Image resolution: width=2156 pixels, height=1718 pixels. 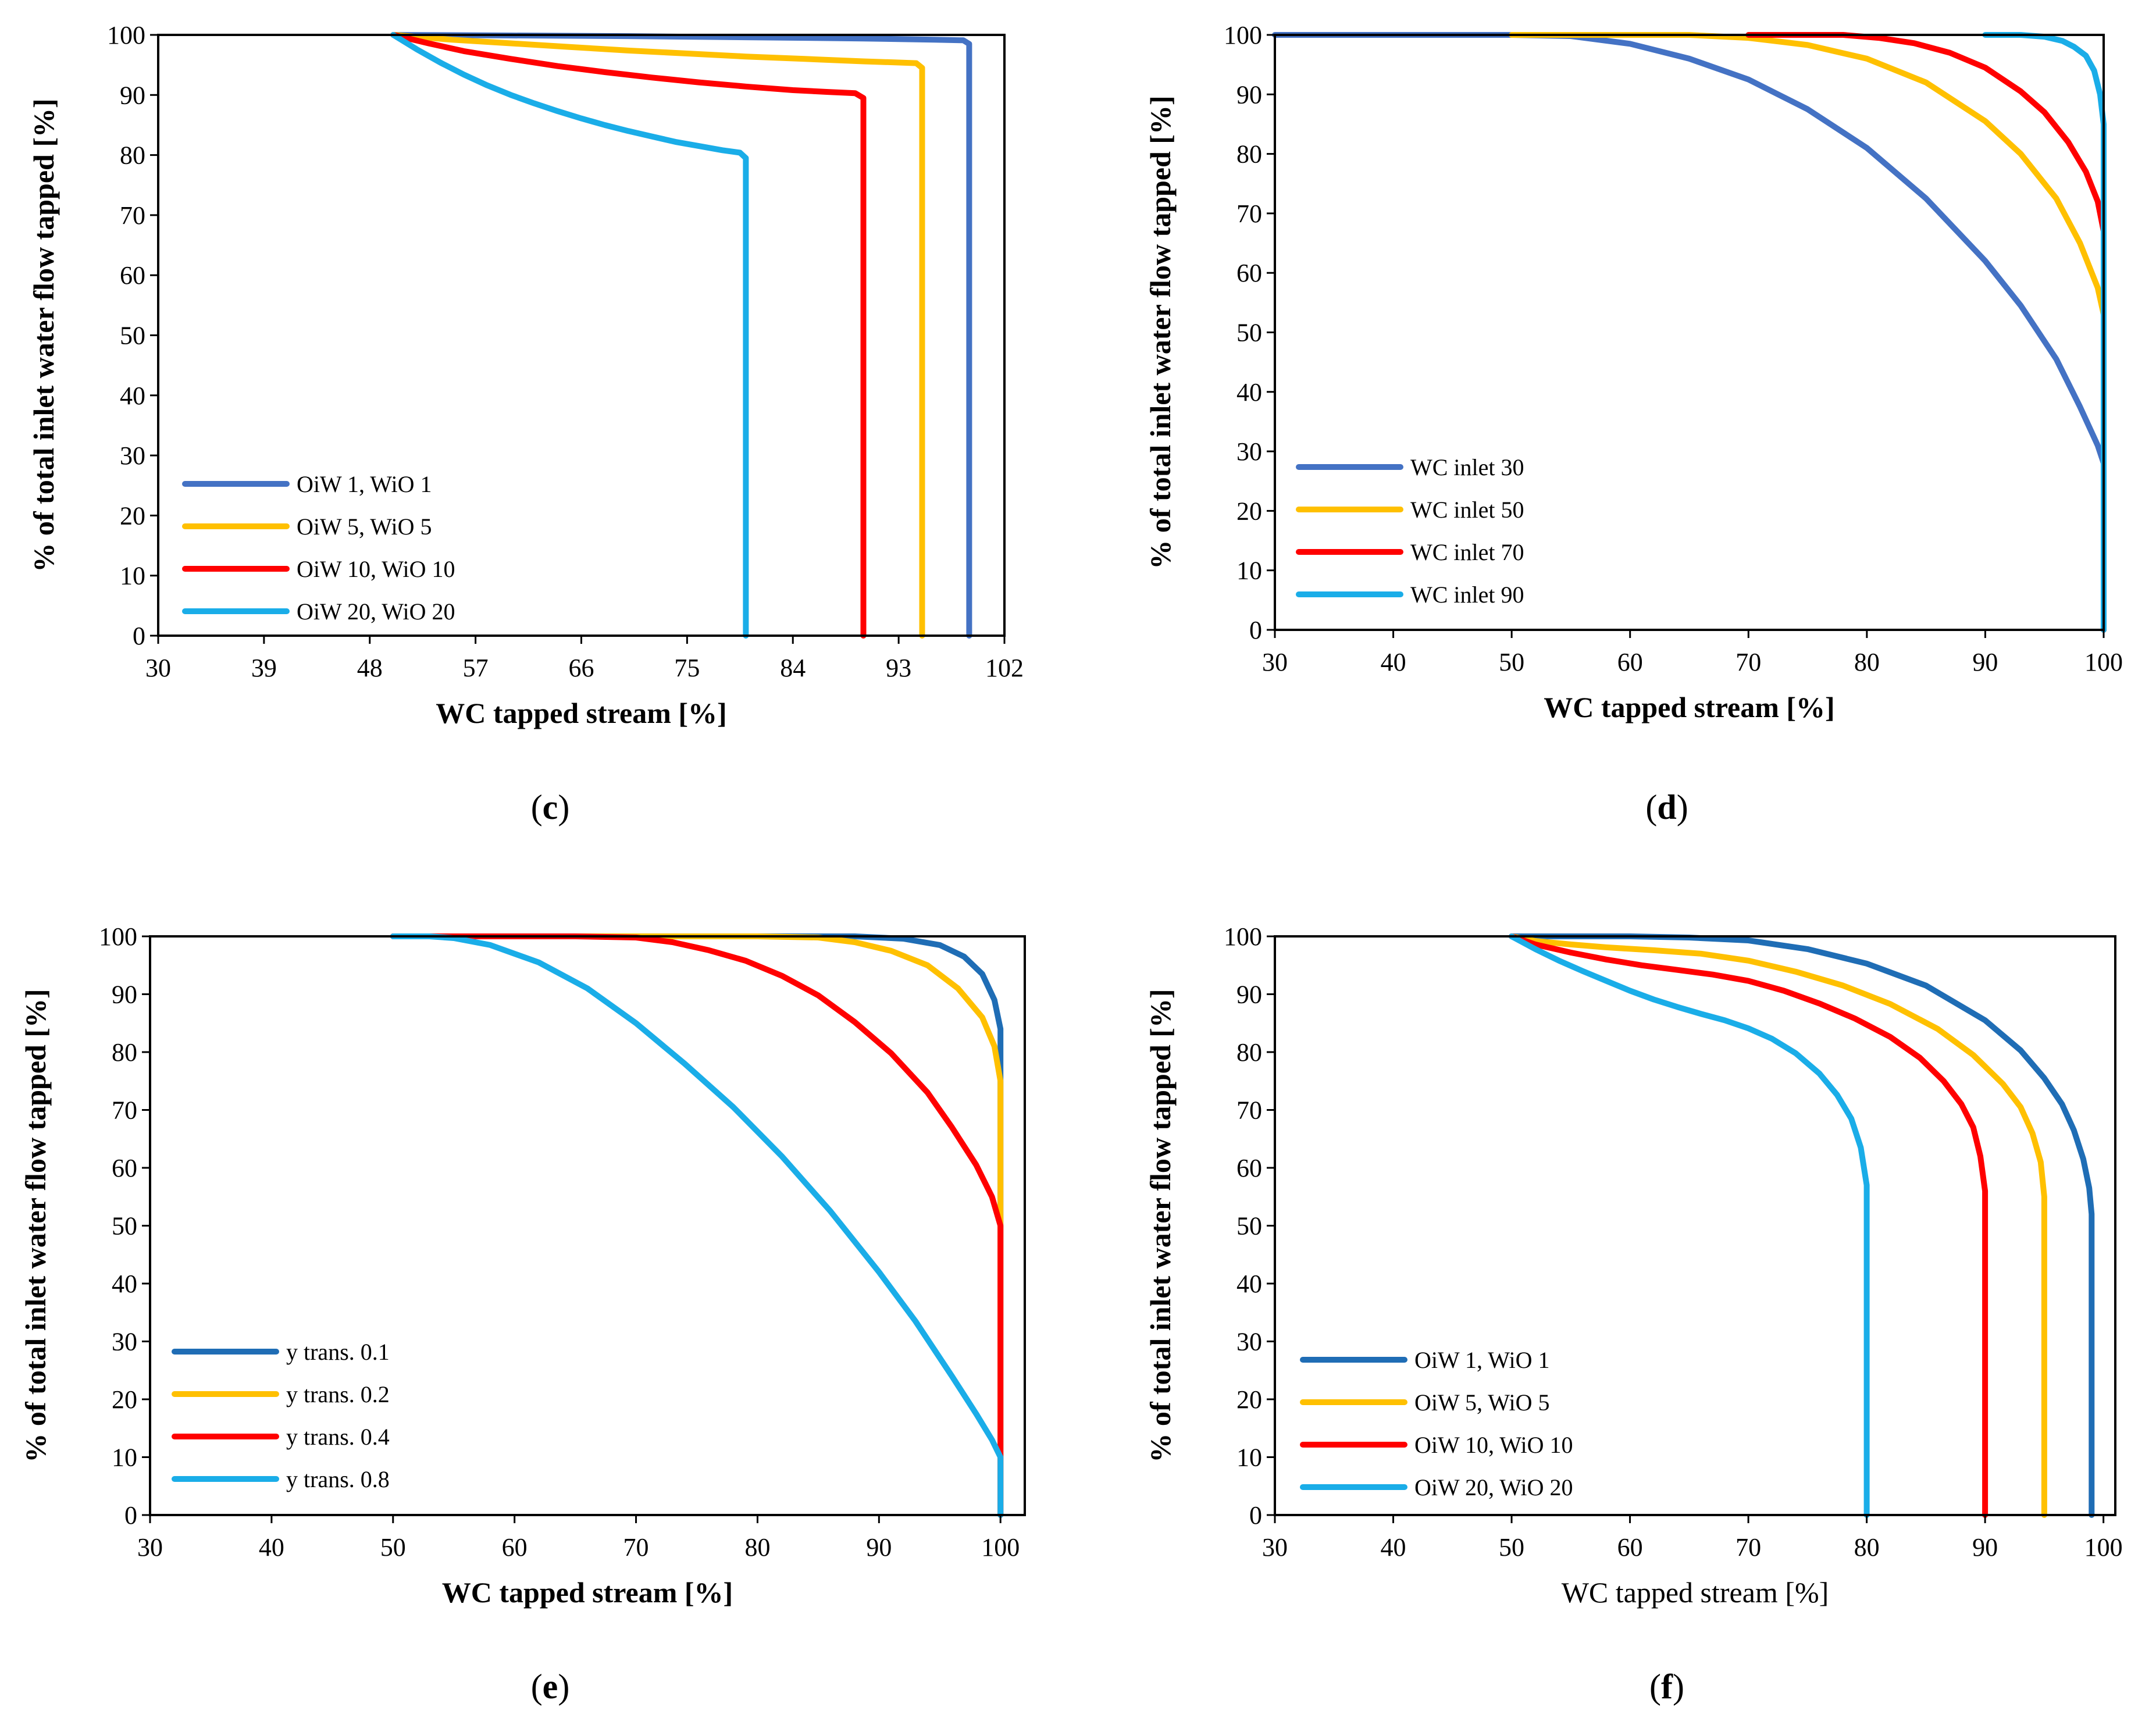 What do you see at coordinates (376, 611) in the screenshot?
I see `legend-label: OiW 20, WiO 20` at bounding box center [376, 611].